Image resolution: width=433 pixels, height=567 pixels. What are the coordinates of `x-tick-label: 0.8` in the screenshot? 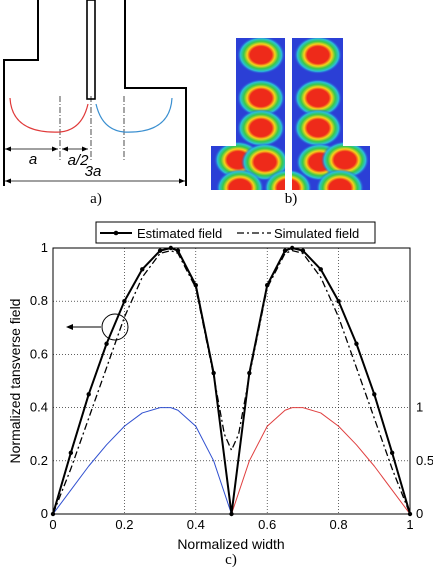 It's located at (339, 524).